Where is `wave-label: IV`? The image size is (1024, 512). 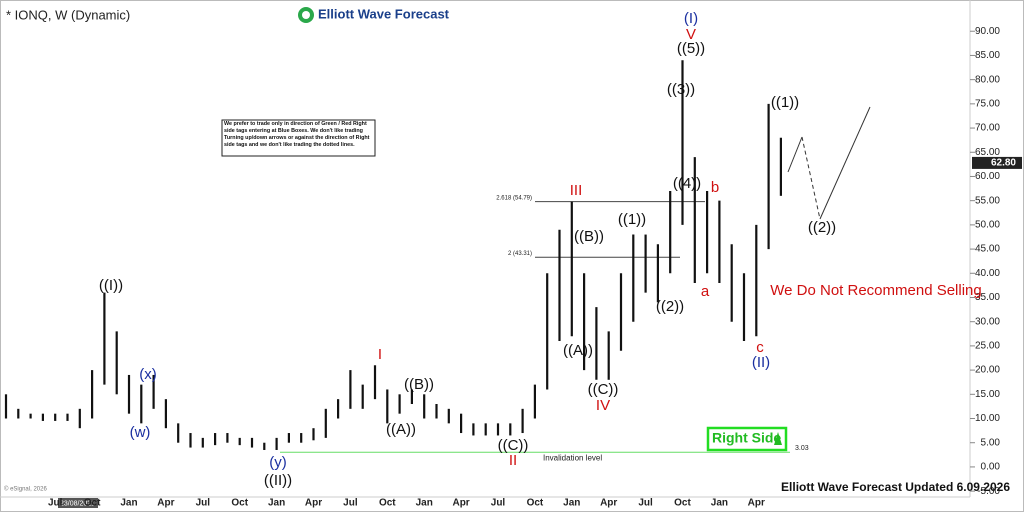
wave-label: IV is located at coordinates (603, 405).